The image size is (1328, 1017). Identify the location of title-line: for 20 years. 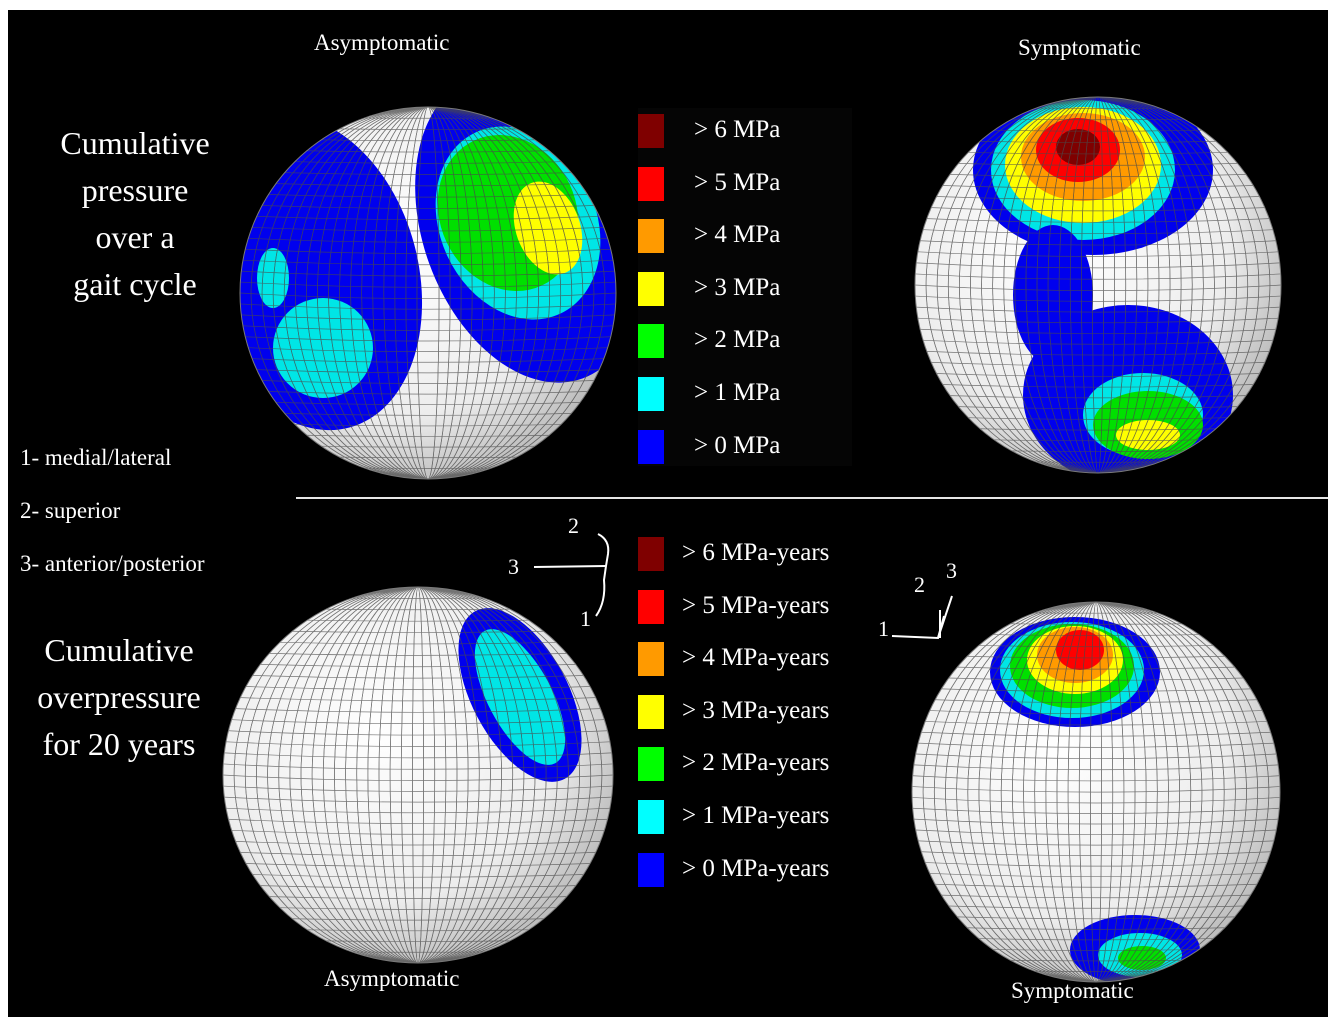
(119, 744).